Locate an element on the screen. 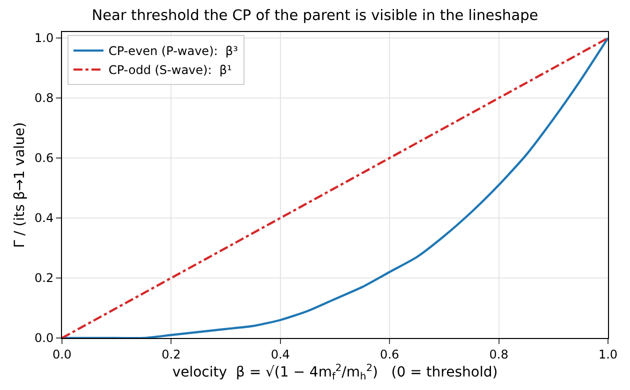  y-tick-label: 0.6 is located at coordinates (44, 158).